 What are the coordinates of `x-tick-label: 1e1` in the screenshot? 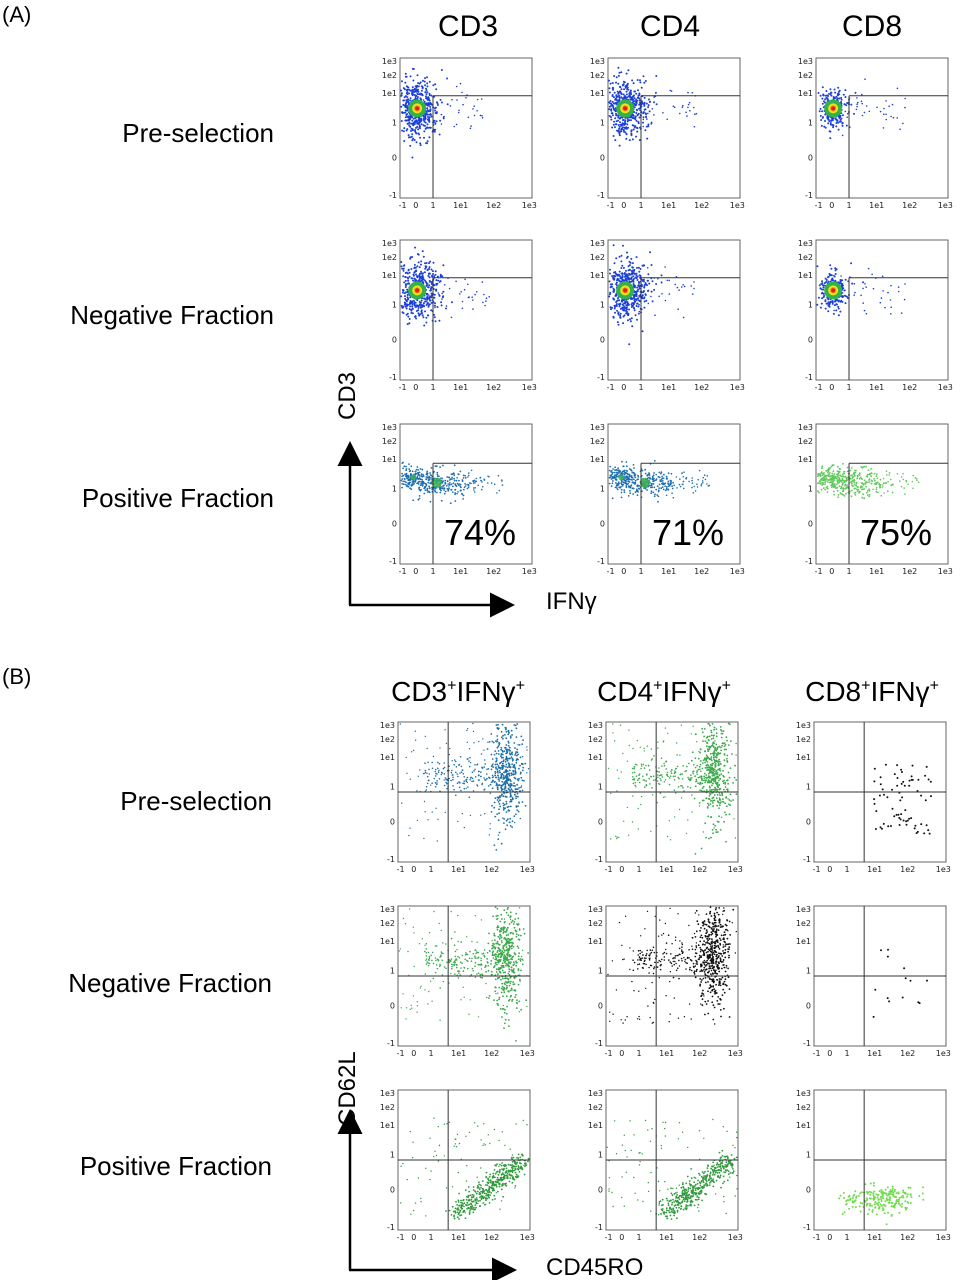 It's located at (458, 1053).